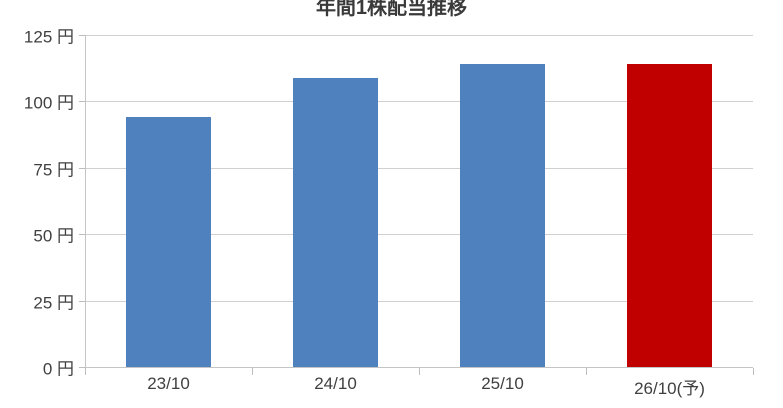 The image size is (783, 408). Describe the element at coordinates (391, 9) in the screenshot. I see `chart-title: 年間1株配当推移` at that location.